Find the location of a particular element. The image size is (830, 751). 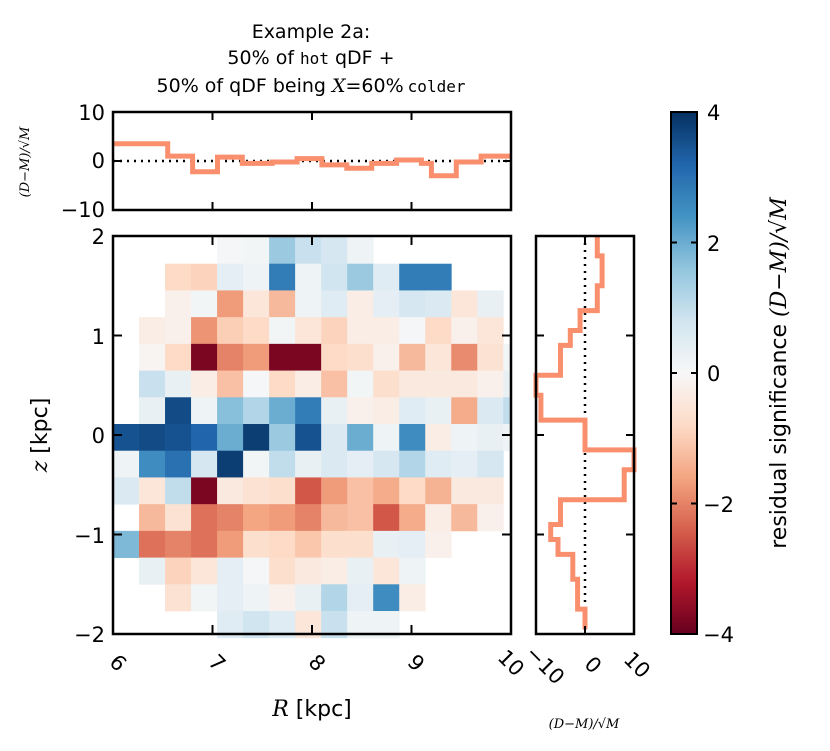

main-ytick-label: −2 is located at coordinates (89, 635).